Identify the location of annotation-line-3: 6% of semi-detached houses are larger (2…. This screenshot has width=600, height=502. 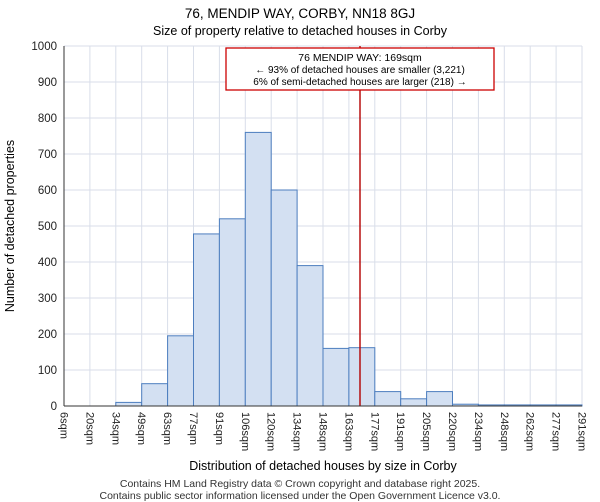
(359, 82).